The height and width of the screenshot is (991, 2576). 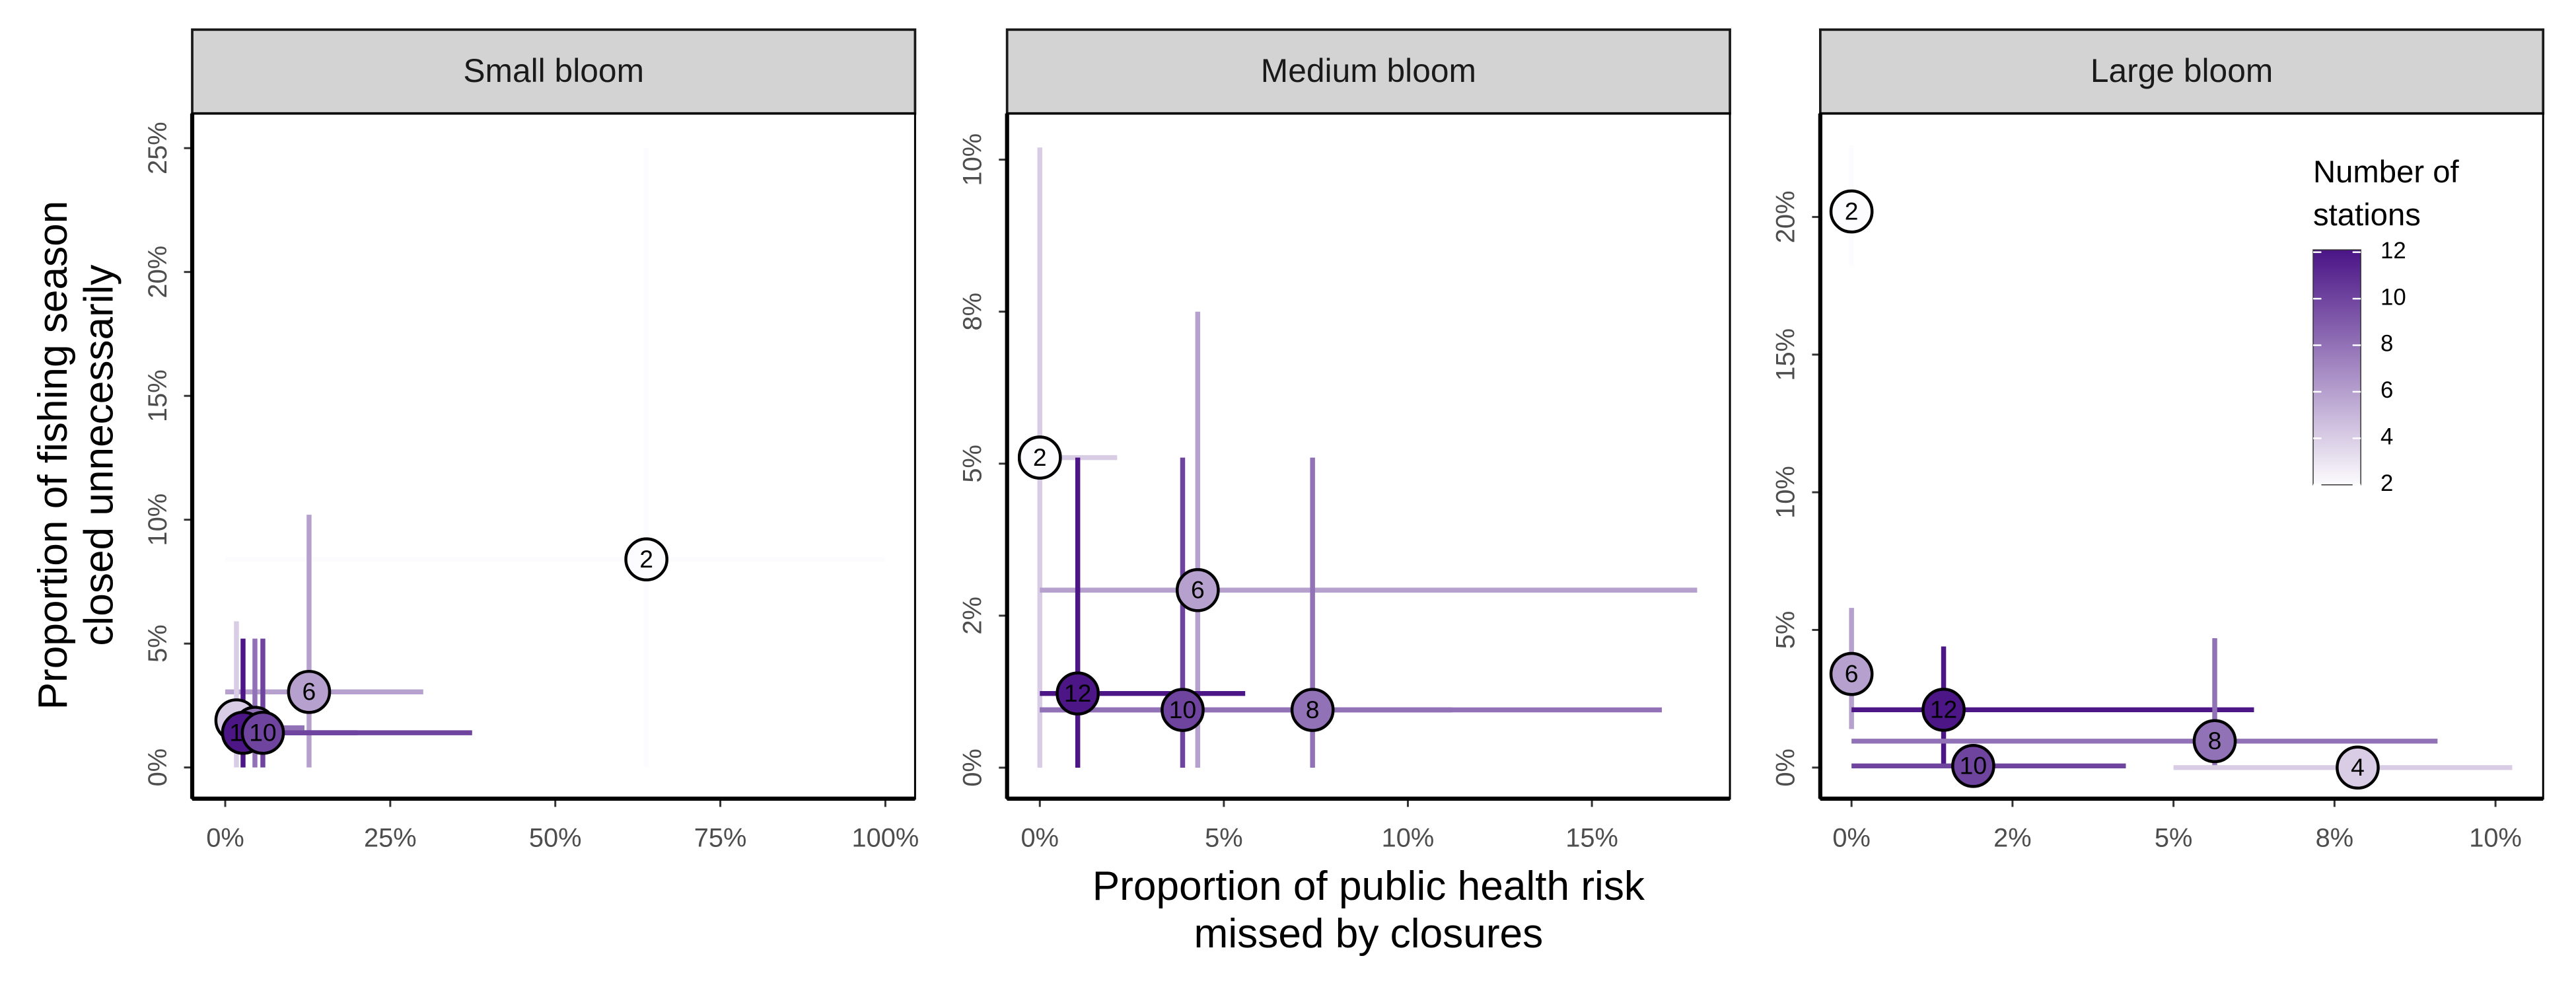 What do you see at coordinates (53, 455) in the screenshot?
I see `y-axis-title: Proportion of fishing season` at bounding box center [53, 455].